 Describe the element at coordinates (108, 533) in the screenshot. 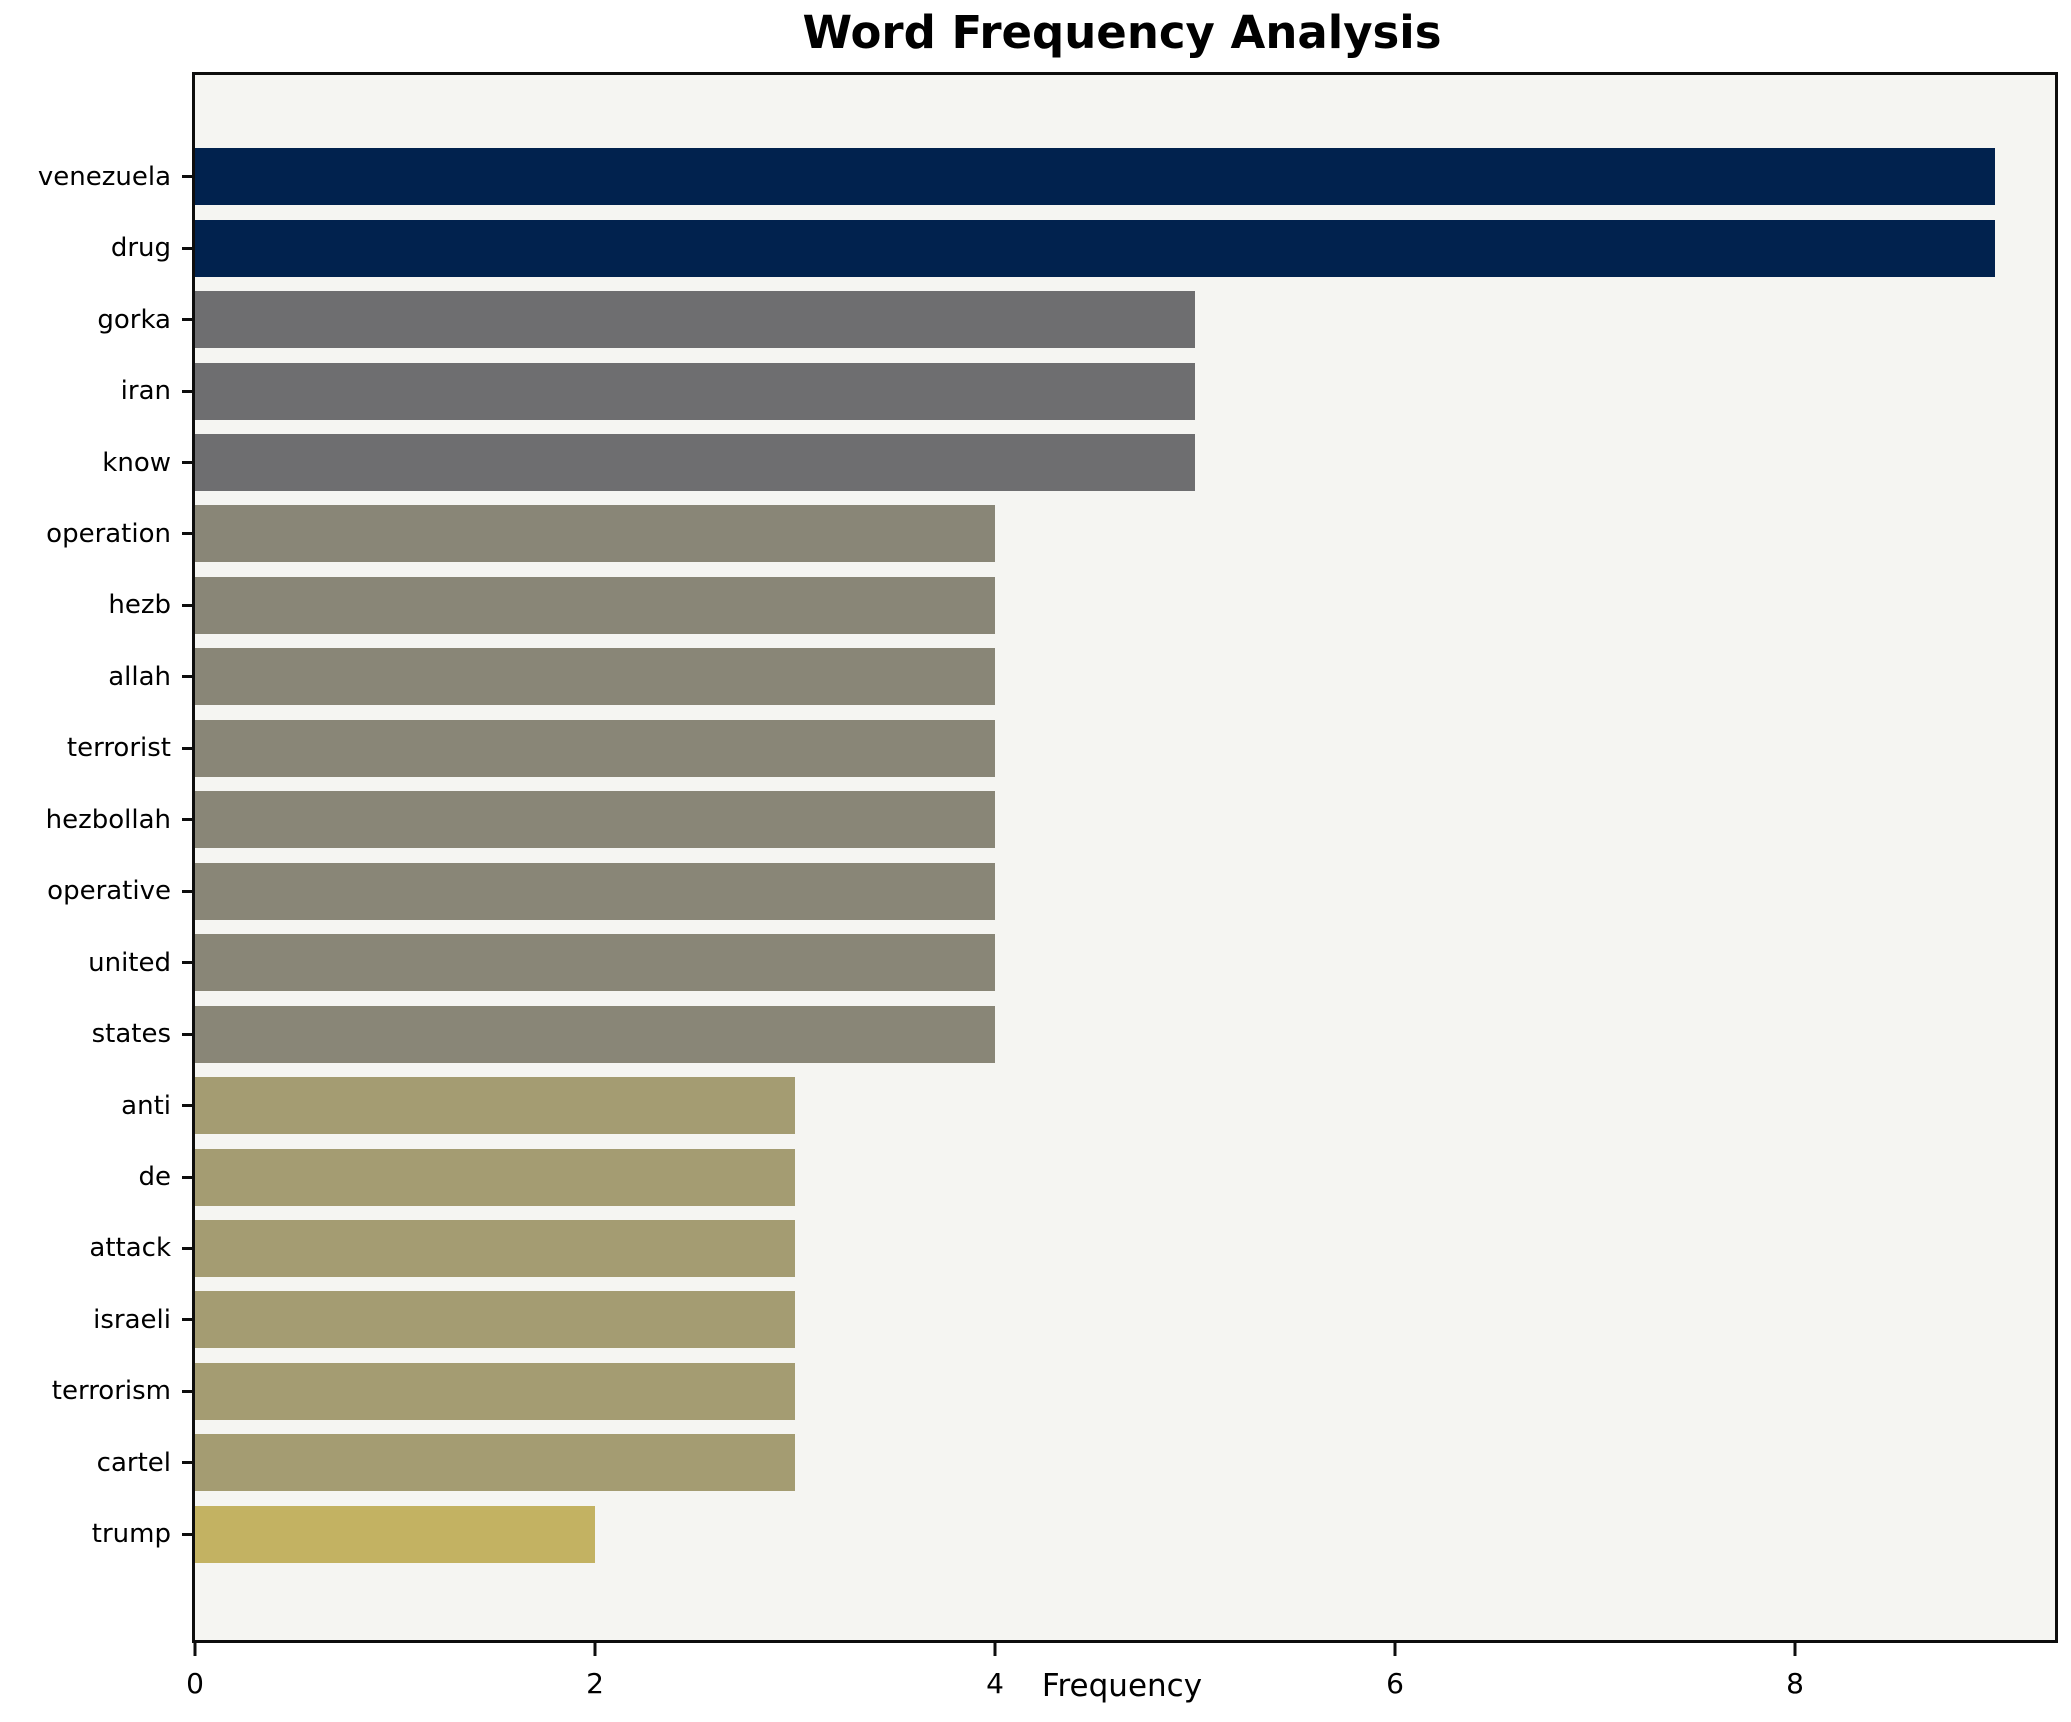

I see `y-tick-label-operation: operation` at that location.